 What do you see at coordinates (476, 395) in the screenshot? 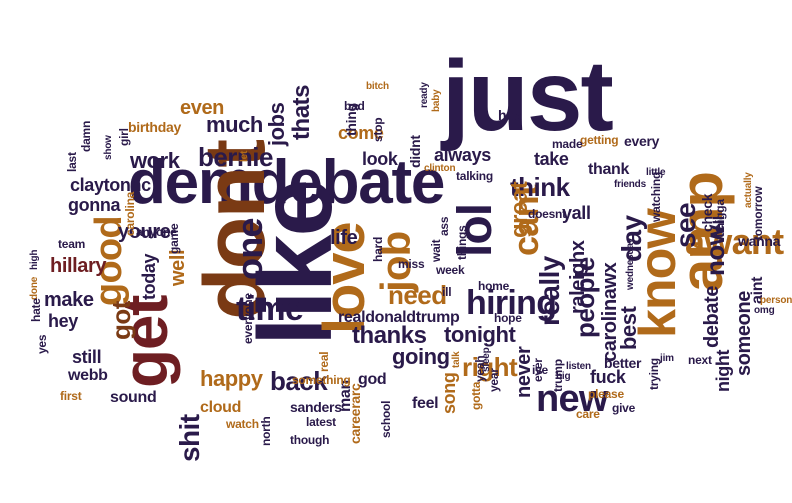
I see `cloud-word-gotta: gotta` at bounding box center [476, 395].